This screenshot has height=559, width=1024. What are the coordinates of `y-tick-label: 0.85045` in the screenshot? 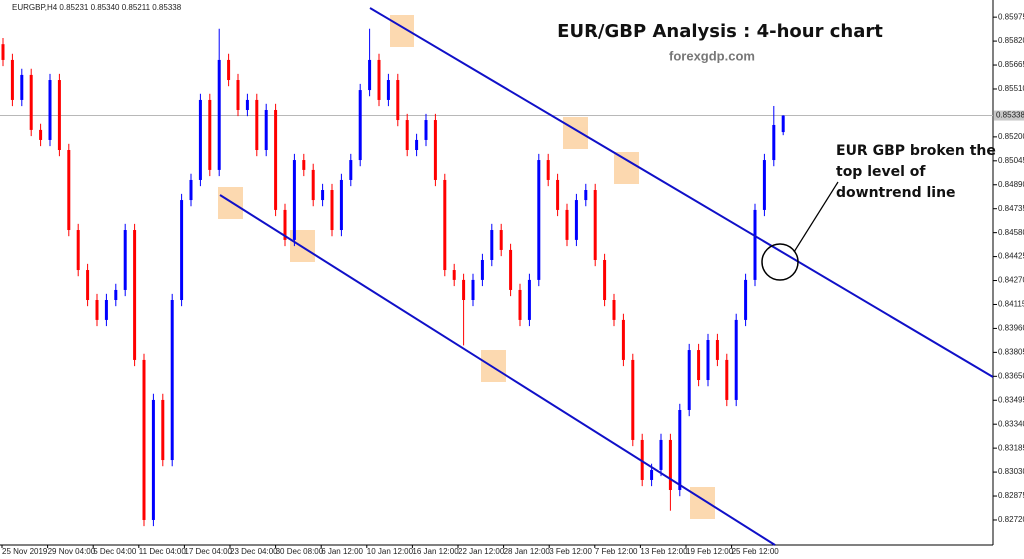 It's located at (1011, 160).